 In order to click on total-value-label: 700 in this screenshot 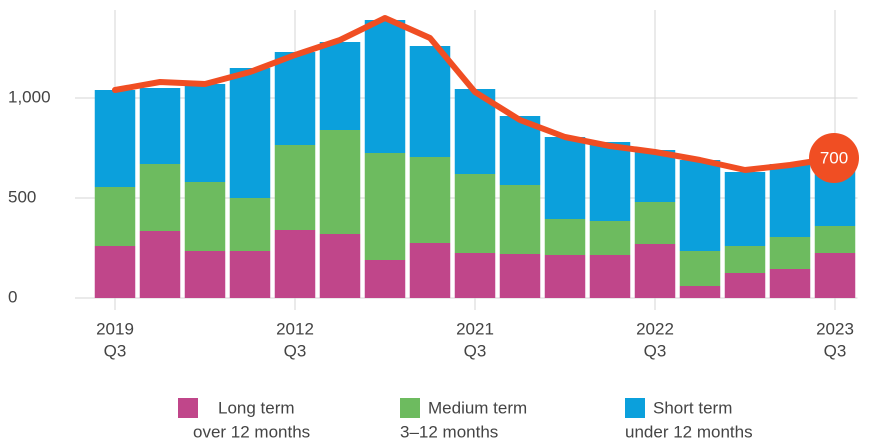, I will do `click(834, 157)`.